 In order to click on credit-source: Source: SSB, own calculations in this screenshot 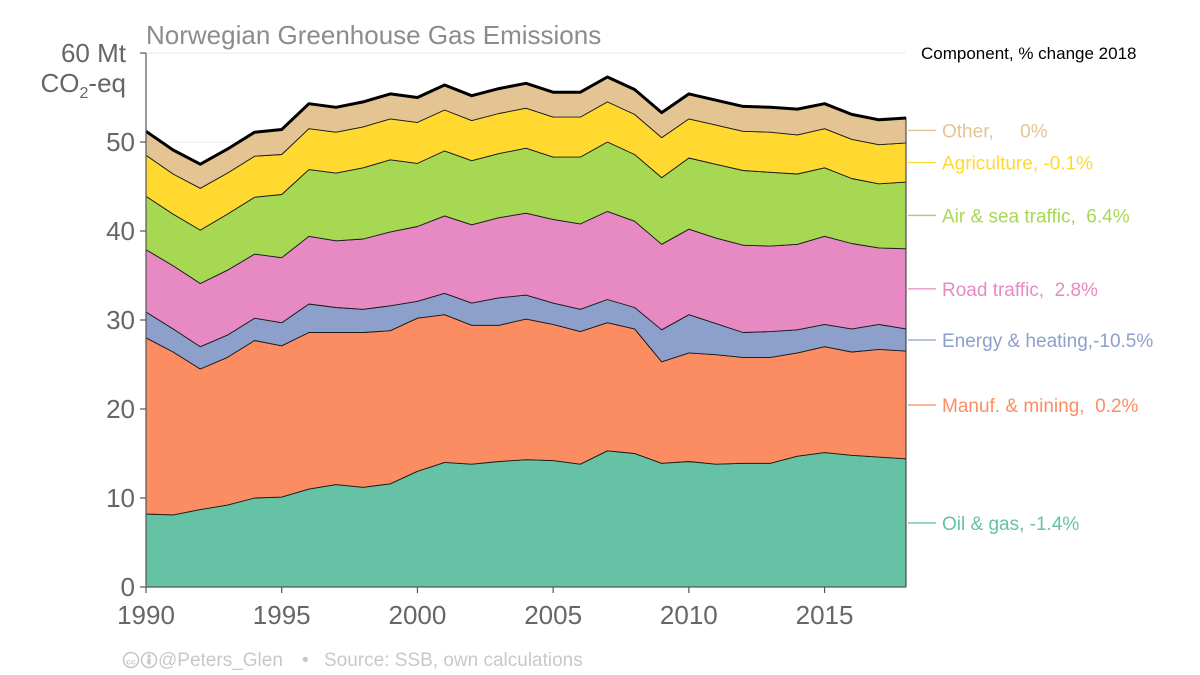, I will do `click(453, 660)`.